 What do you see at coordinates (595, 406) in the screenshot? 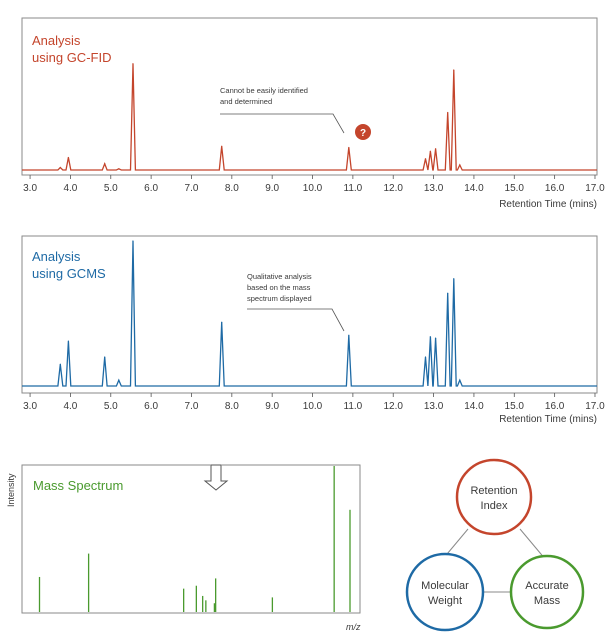
I see `gcms-tick-label-15: 17.0` at bounding box center [595, 406].